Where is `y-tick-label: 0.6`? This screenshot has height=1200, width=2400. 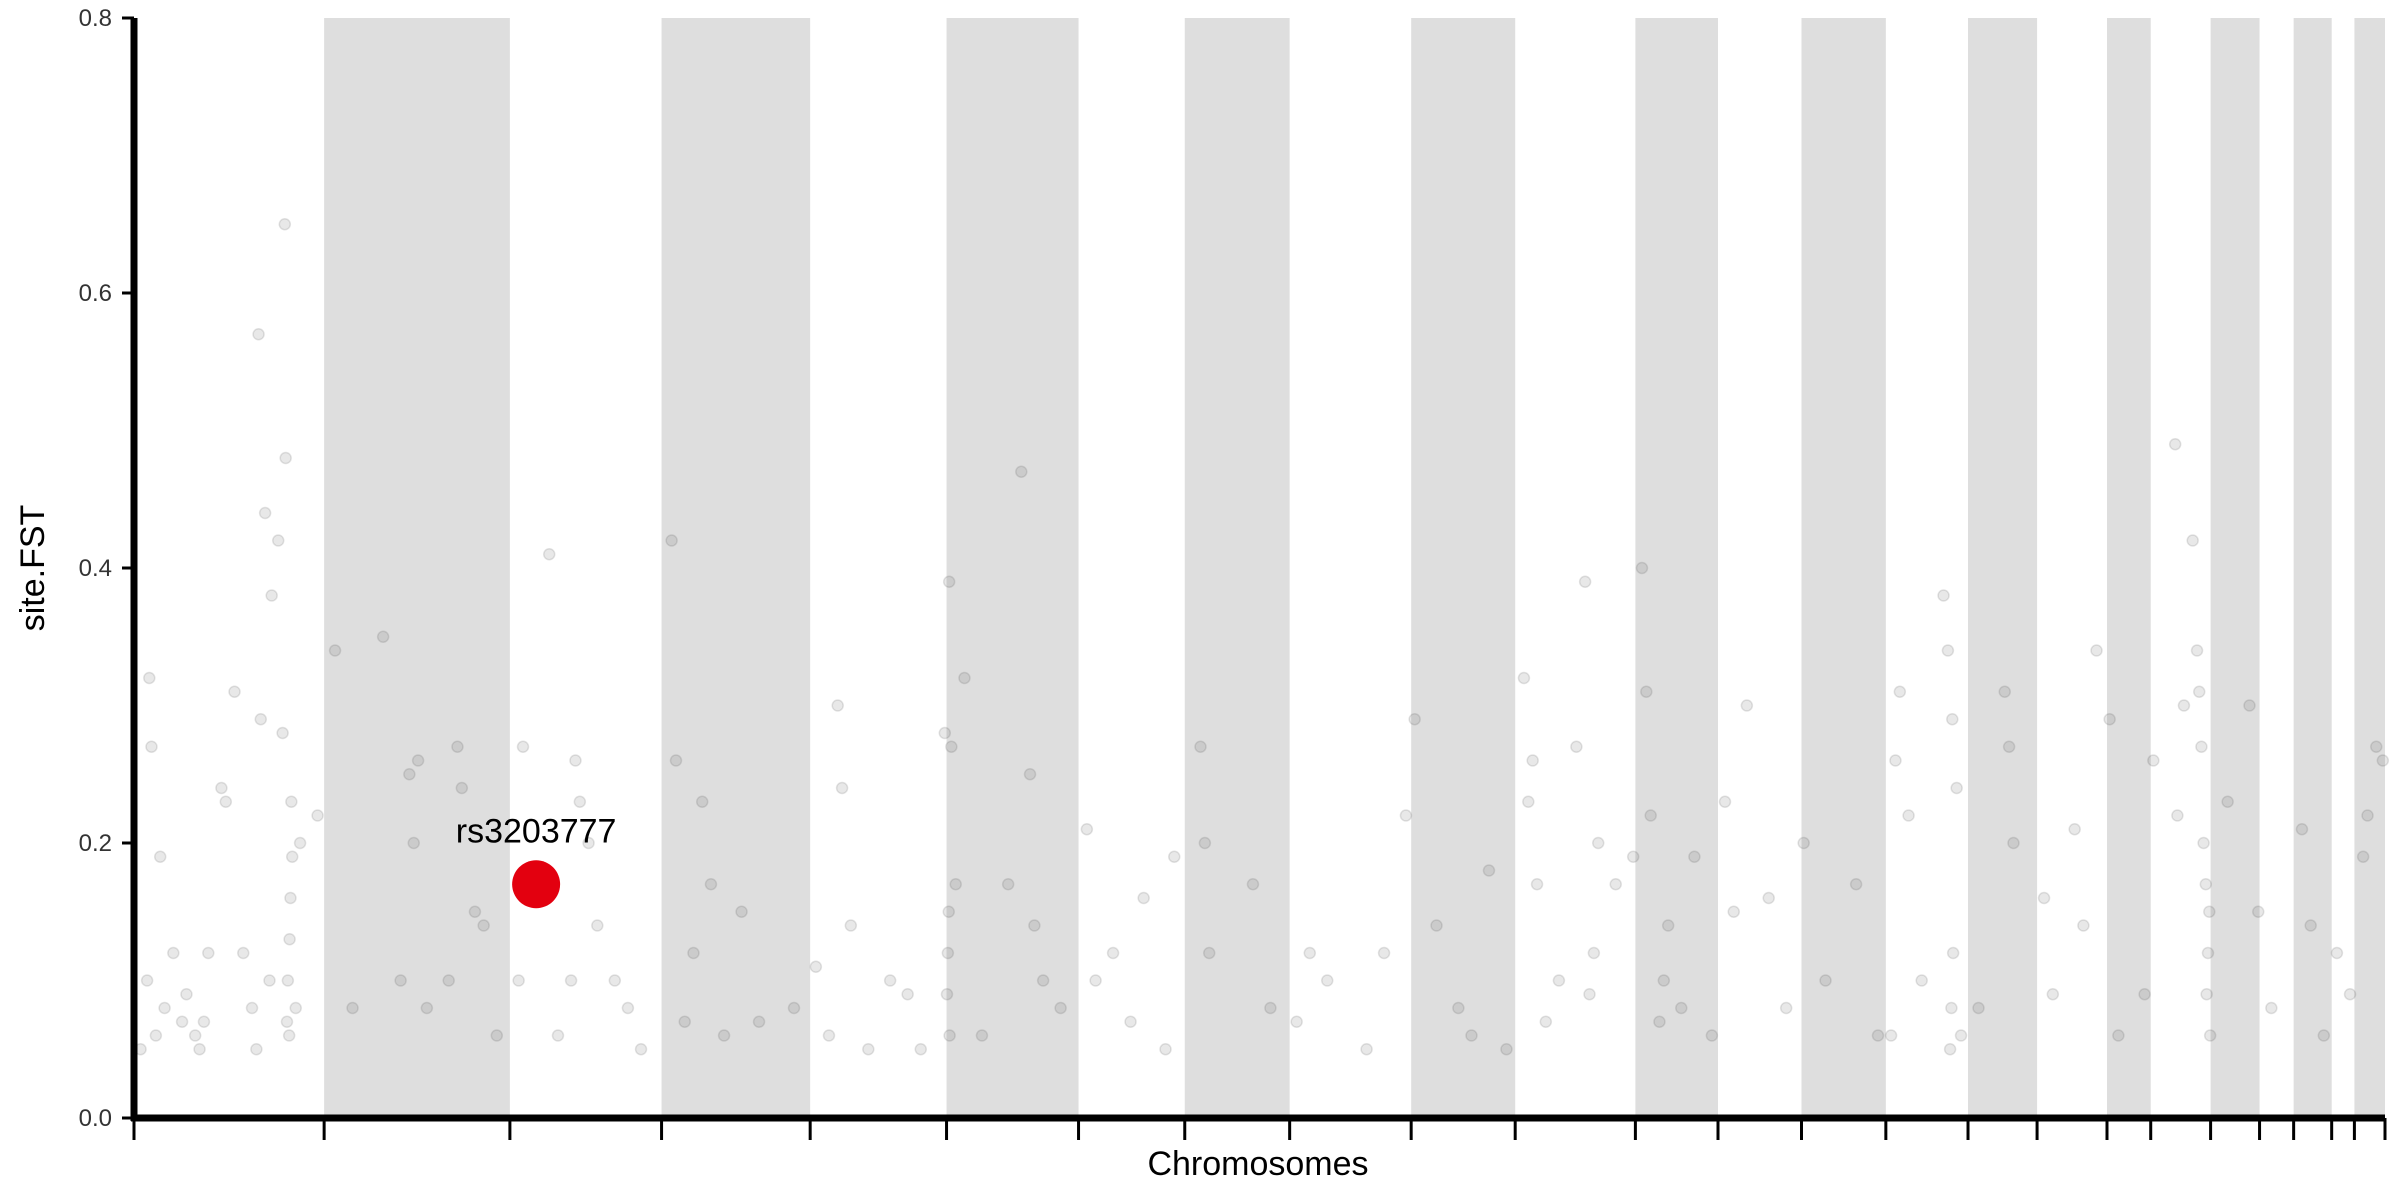 y-tick-label: 0.6 is located at coordinates (95, 293).